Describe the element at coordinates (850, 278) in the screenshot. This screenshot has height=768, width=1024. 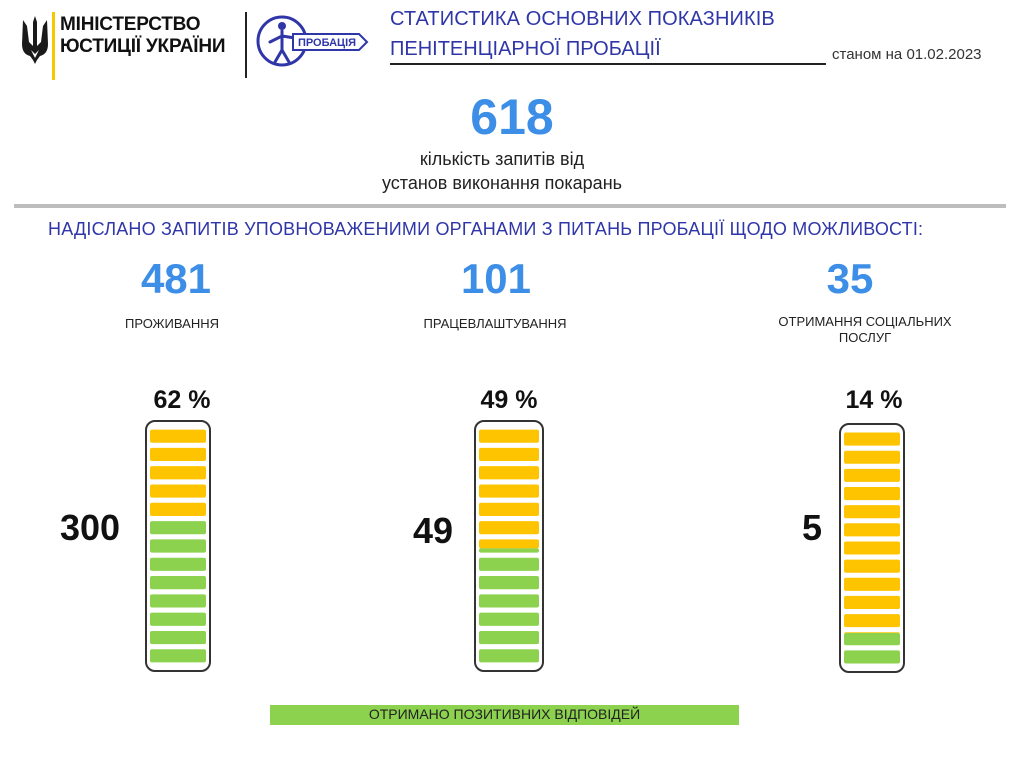
I see `category-requests-value: 35` at that location.